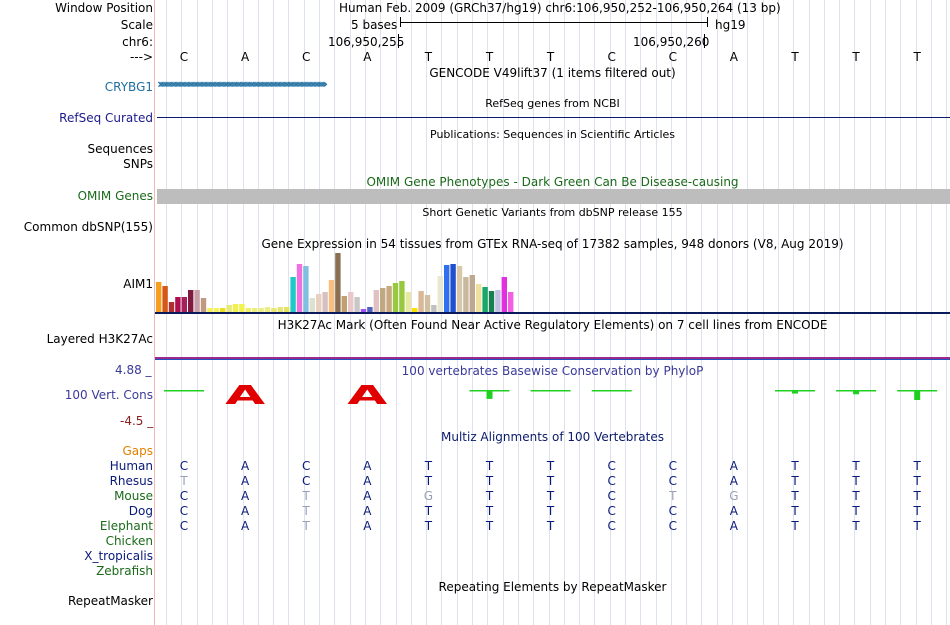 The height and width of the screenshot is (625, 950). I want to click on label-divider, so click(154, 312).